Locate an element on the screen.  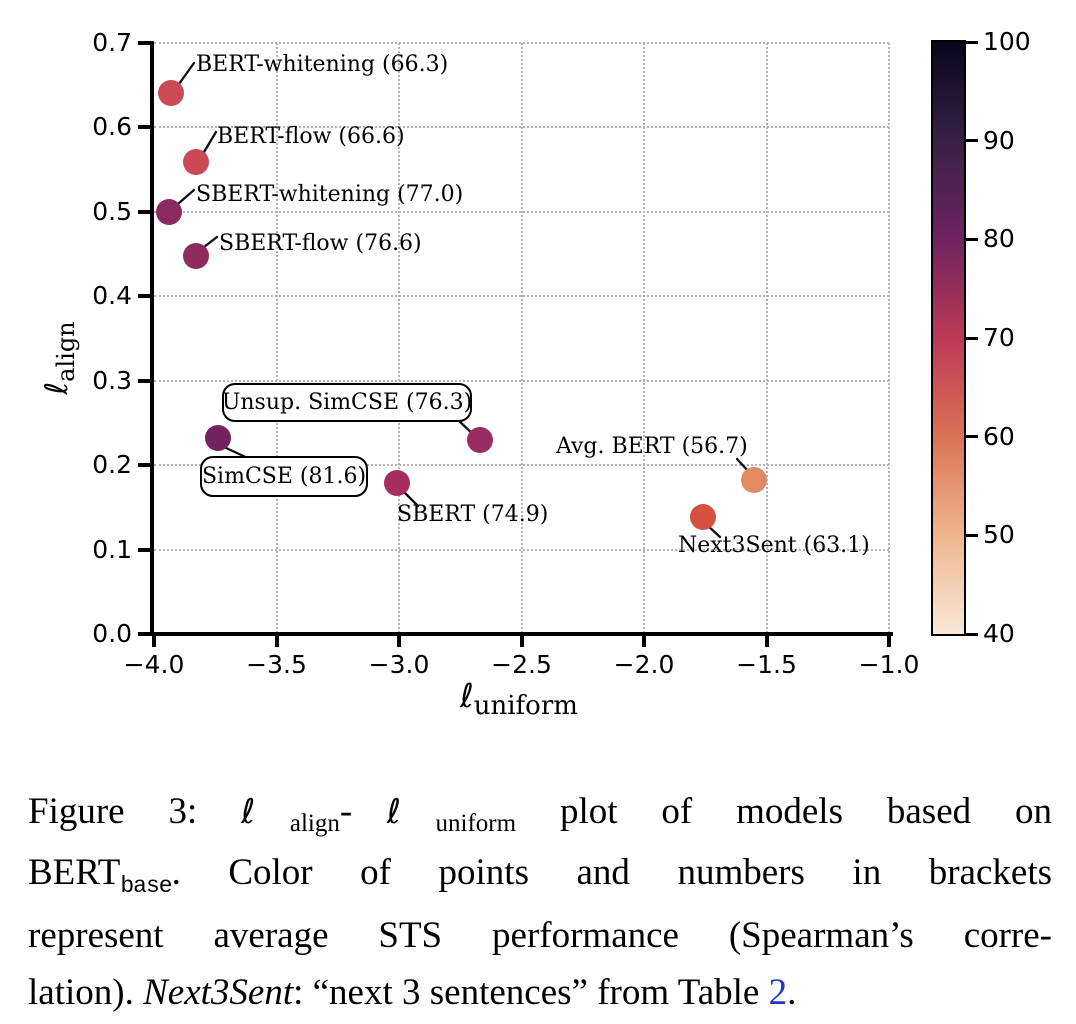
y-tick-0.1 is located at coordinates (144, 549).